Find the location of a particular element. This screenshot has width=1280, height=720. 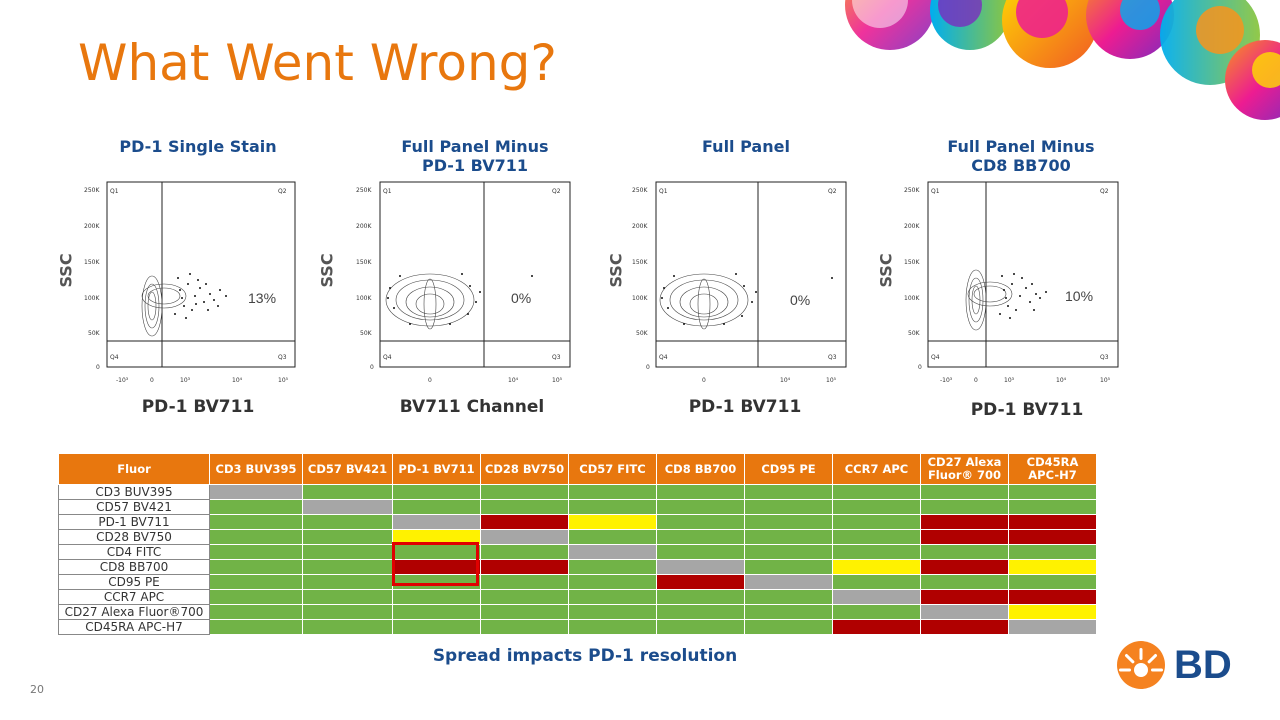

table-row: CCR7 APC is located at coordinates (577, 597).